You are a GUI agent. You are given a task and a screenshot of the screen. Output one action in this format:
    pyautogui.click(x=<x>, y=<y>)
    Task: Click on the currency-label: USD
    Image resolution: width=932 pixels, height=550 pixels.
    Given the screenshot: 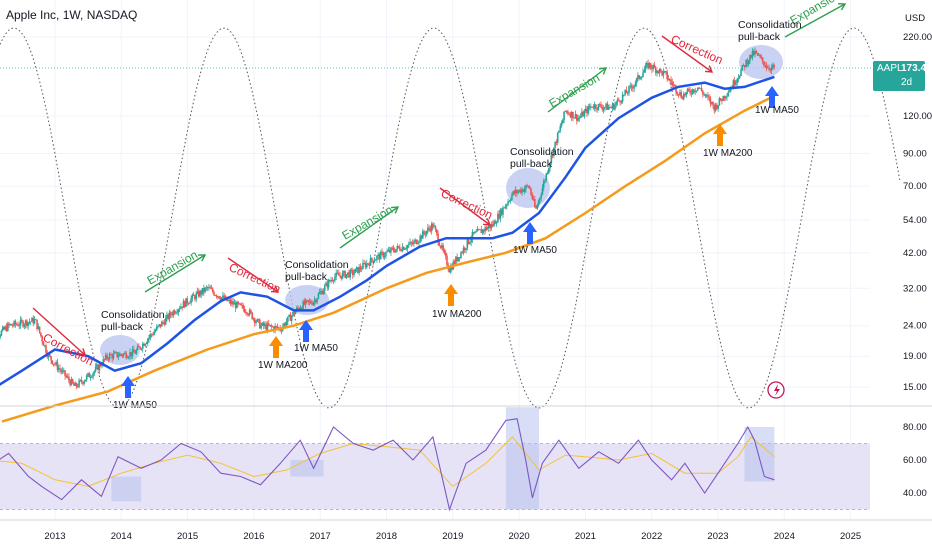 What is the action you would take?
    pyautogui.click(x=915, y=18)
    